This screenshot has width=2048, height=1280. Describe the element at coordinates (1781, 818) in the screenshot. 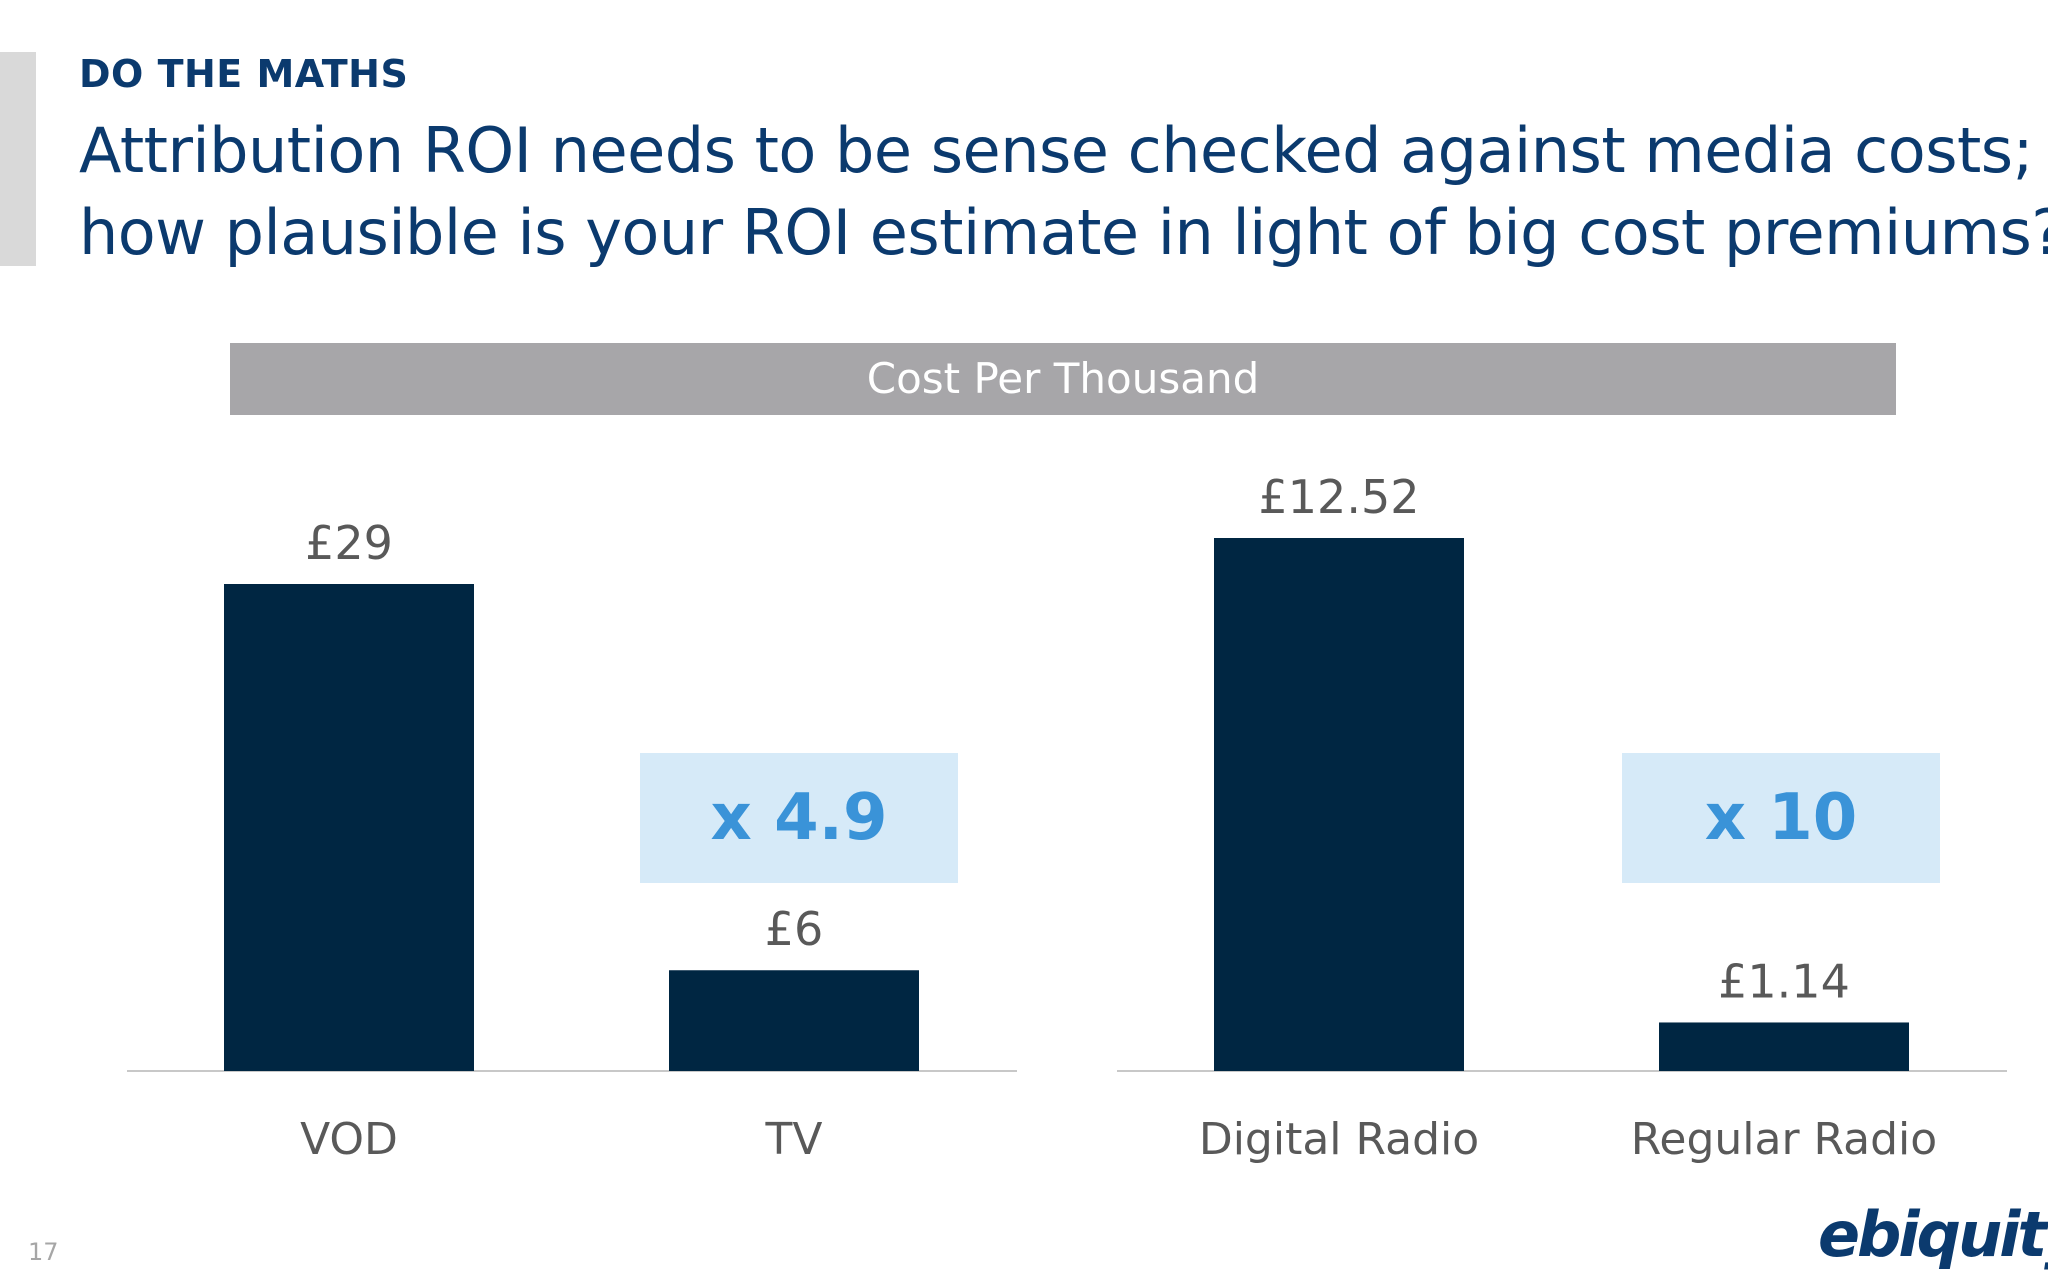

I see `multiplier-box-radio: x 10` at that location.